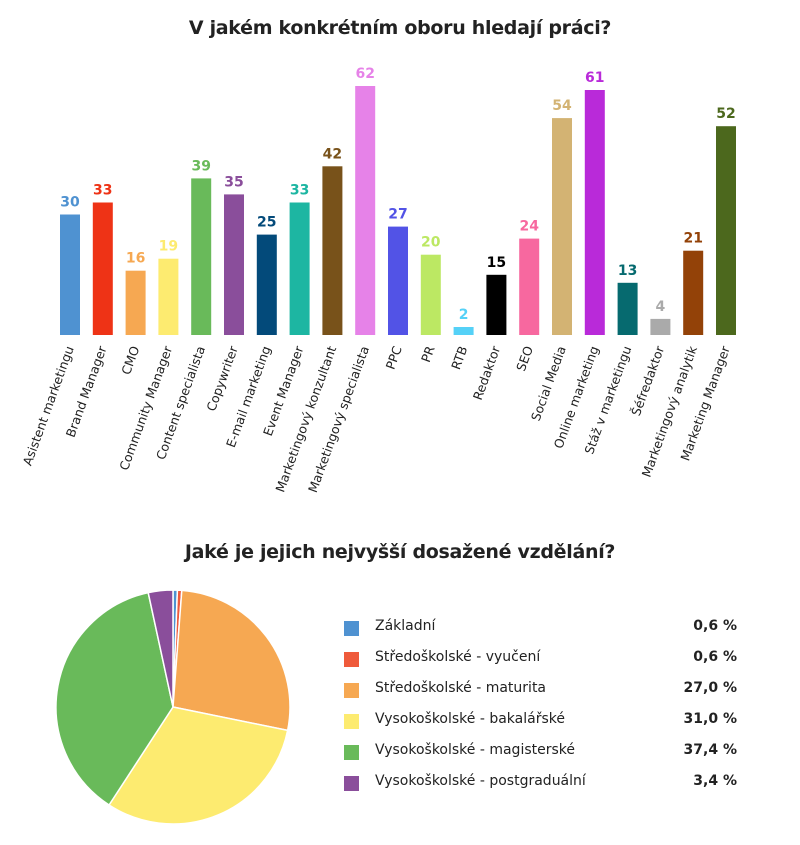 The height and width of the screenshot is (845, 800). What do you see at coordinates (725, 114) in the screenshot?
I see `bar-value-label: 52` at bounding box center [725, 114].